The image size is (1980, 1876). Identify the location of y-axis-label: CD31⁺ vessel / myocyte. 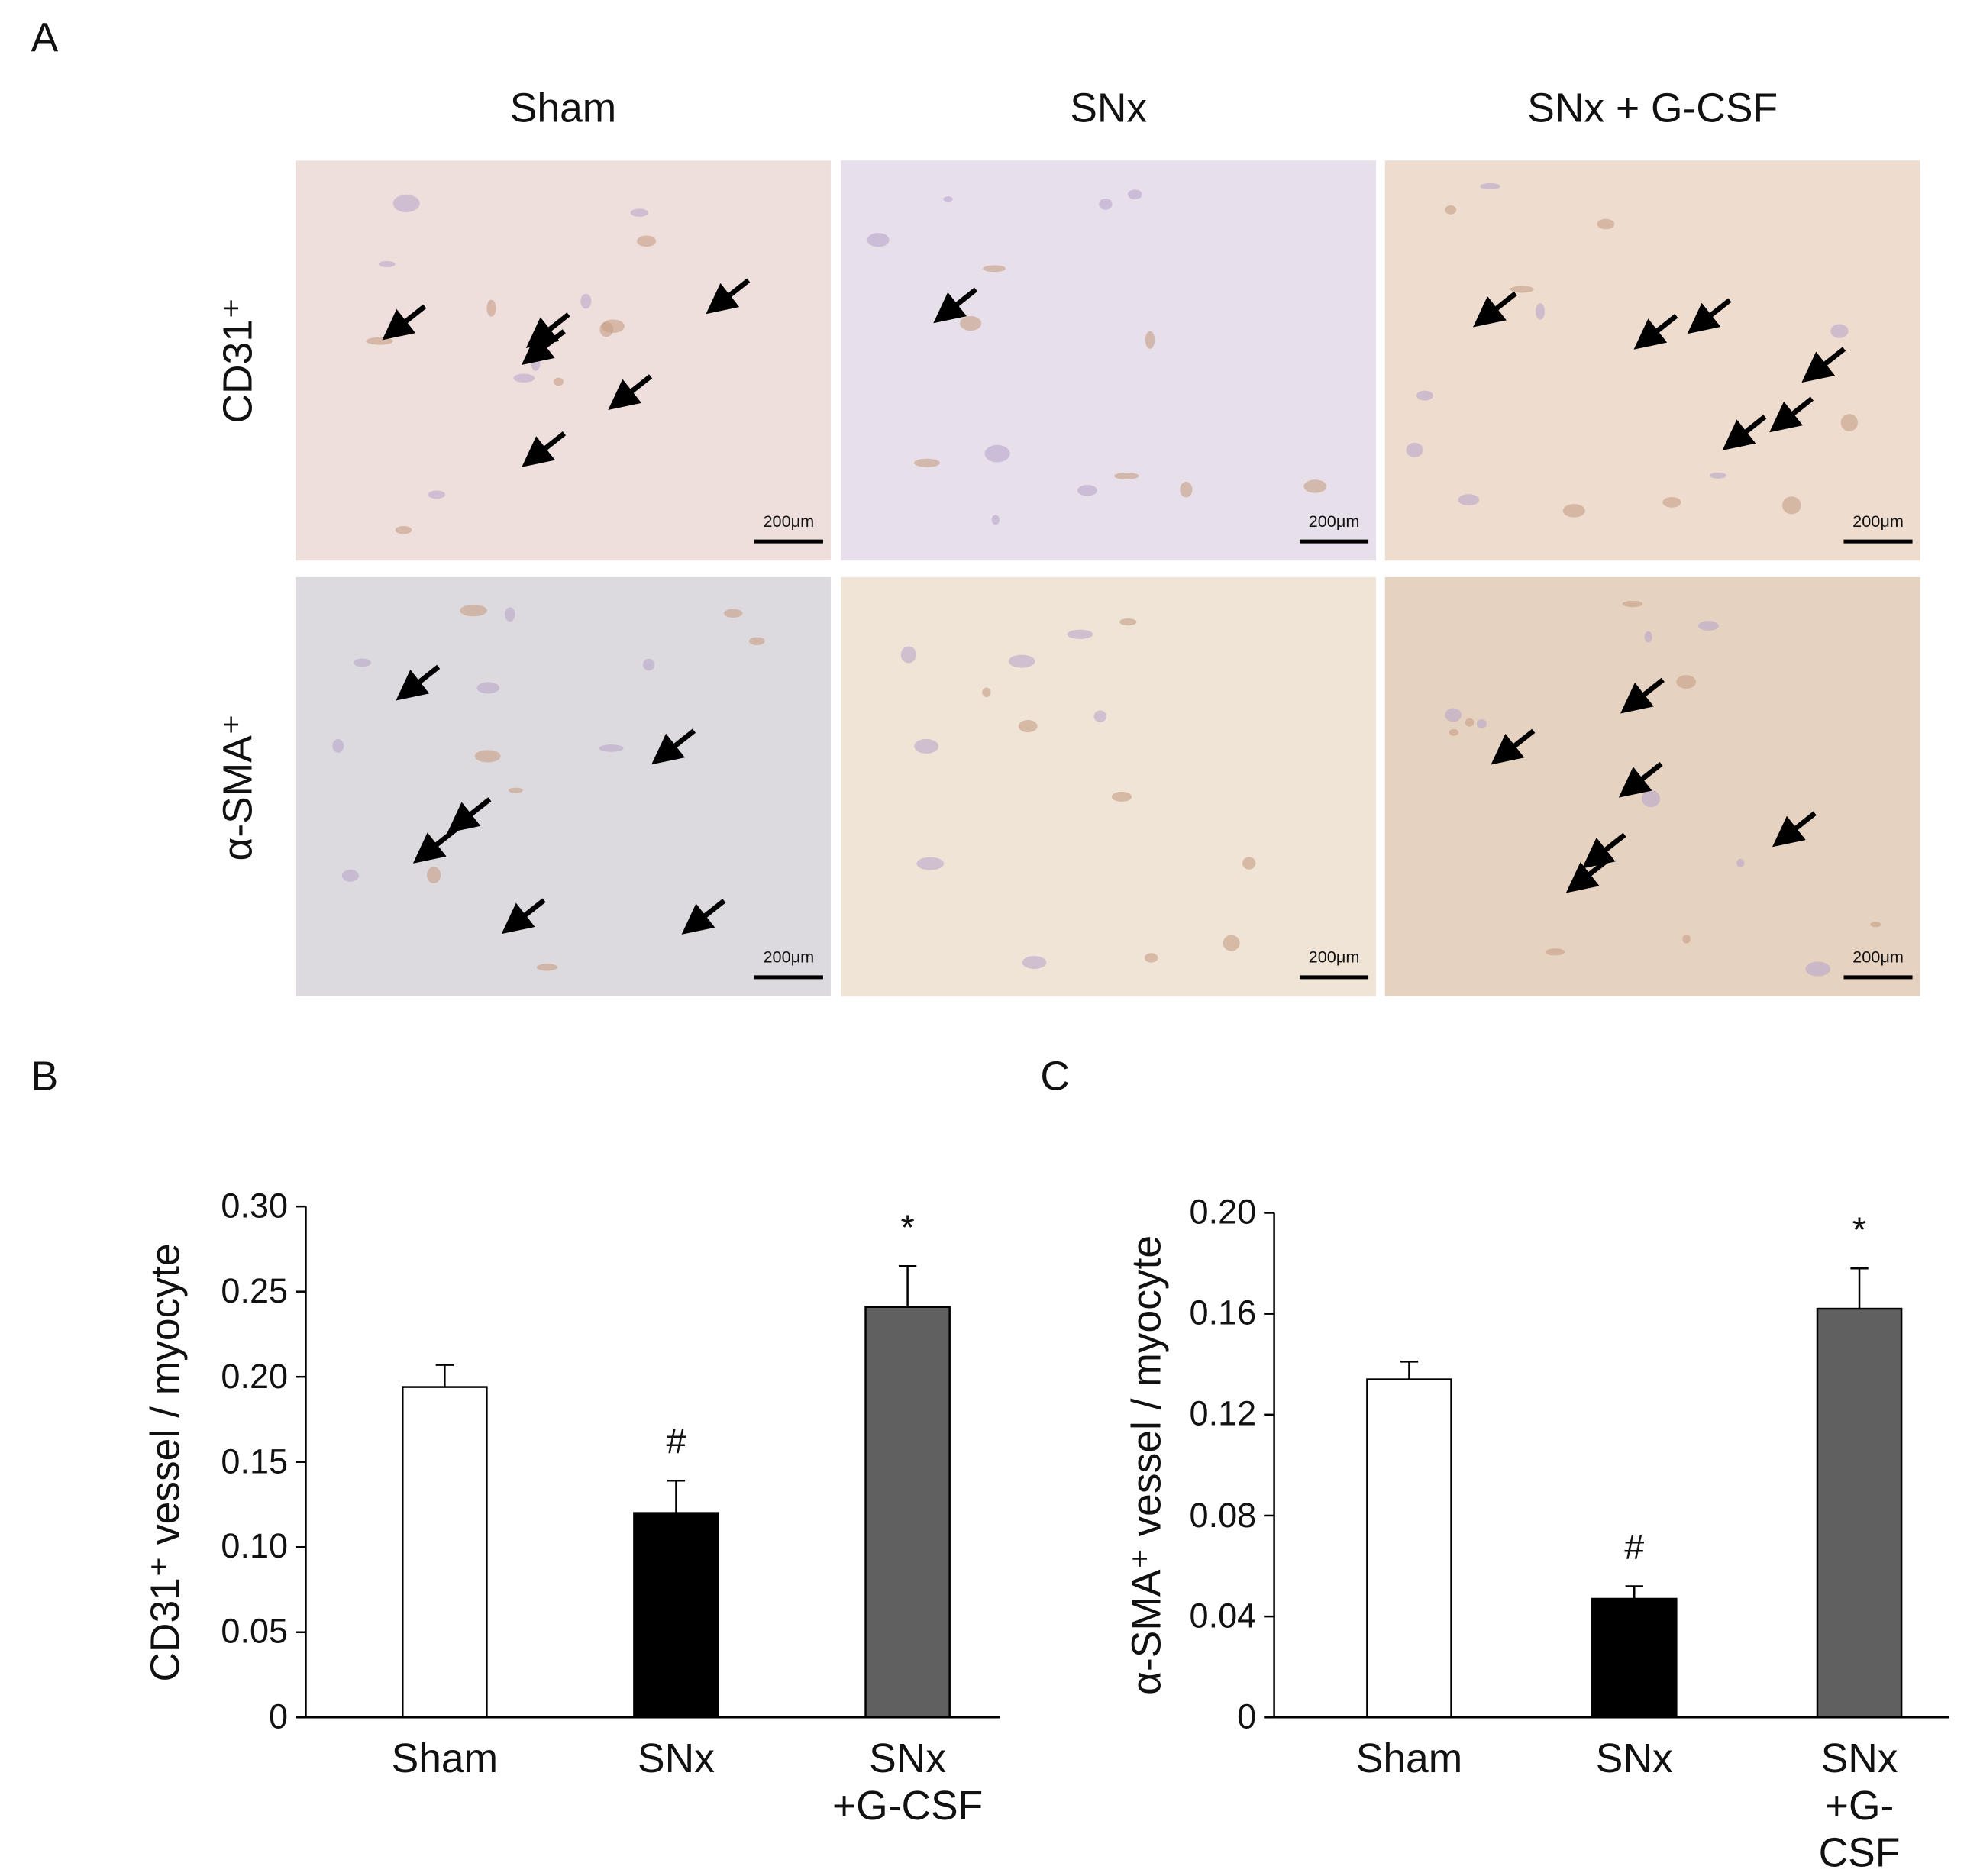
(165, 1461).